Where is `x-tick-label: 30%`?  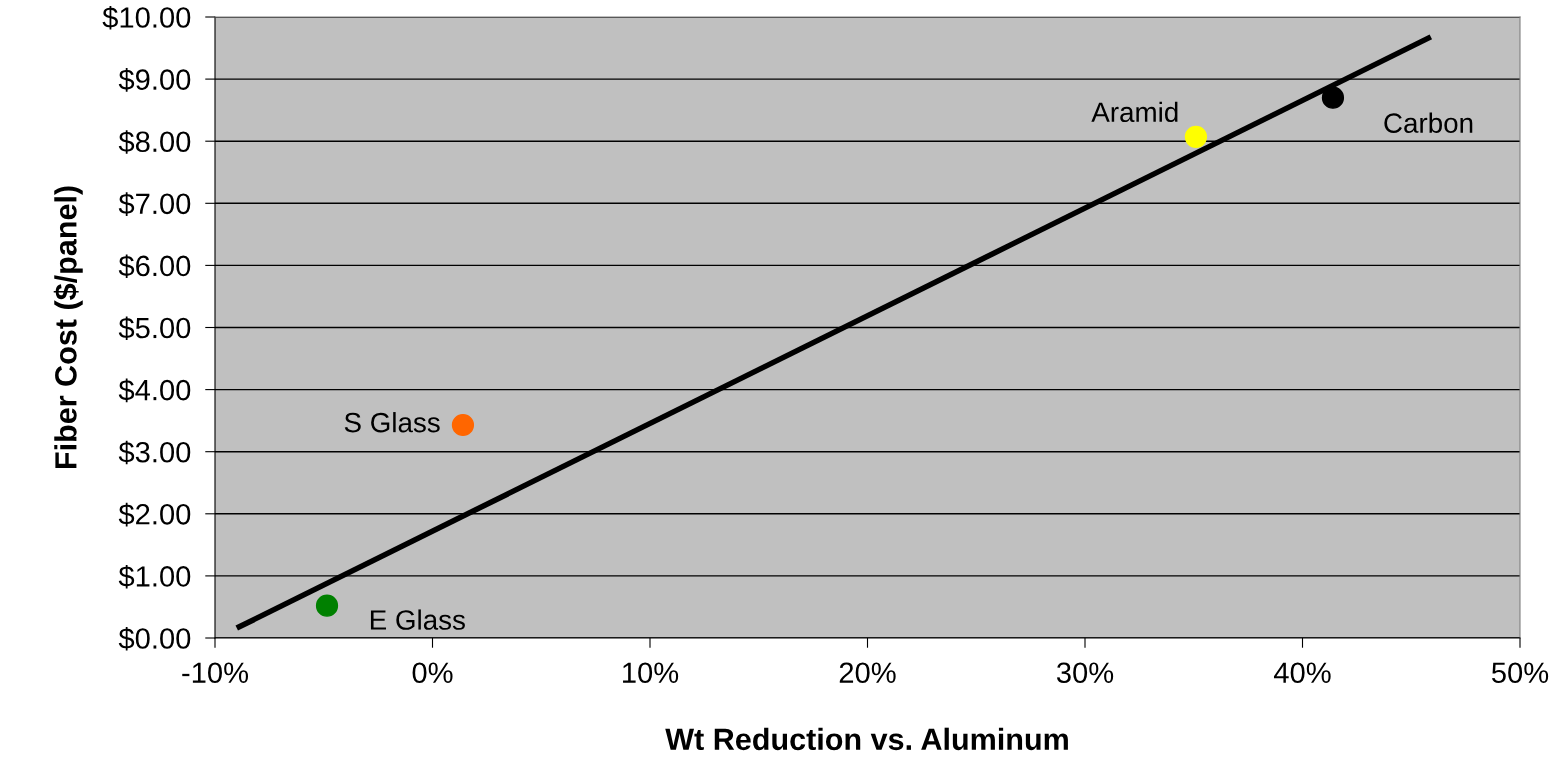
x-tick-label: 30% is located at coordinates (1085, 673).